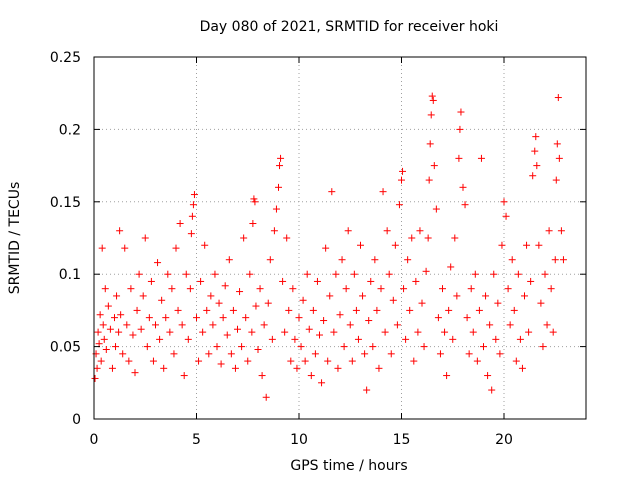 The width and height of the screenshot is (640, 480). Describe the element at coordinates (299, 440) in the screenshot. I see `x-tick-label: 10` at that location.